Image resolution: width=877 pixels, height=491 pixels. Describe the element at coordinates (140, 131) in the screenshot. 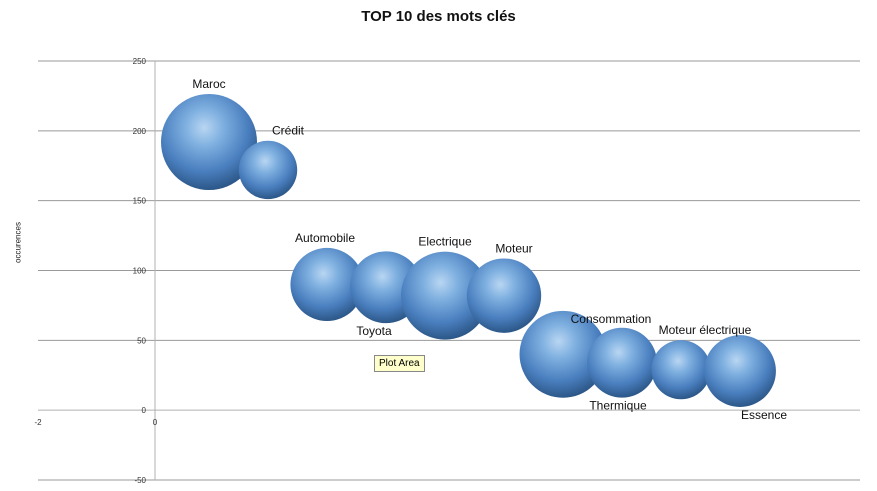

I see `y-tick-label: 200` at that location.